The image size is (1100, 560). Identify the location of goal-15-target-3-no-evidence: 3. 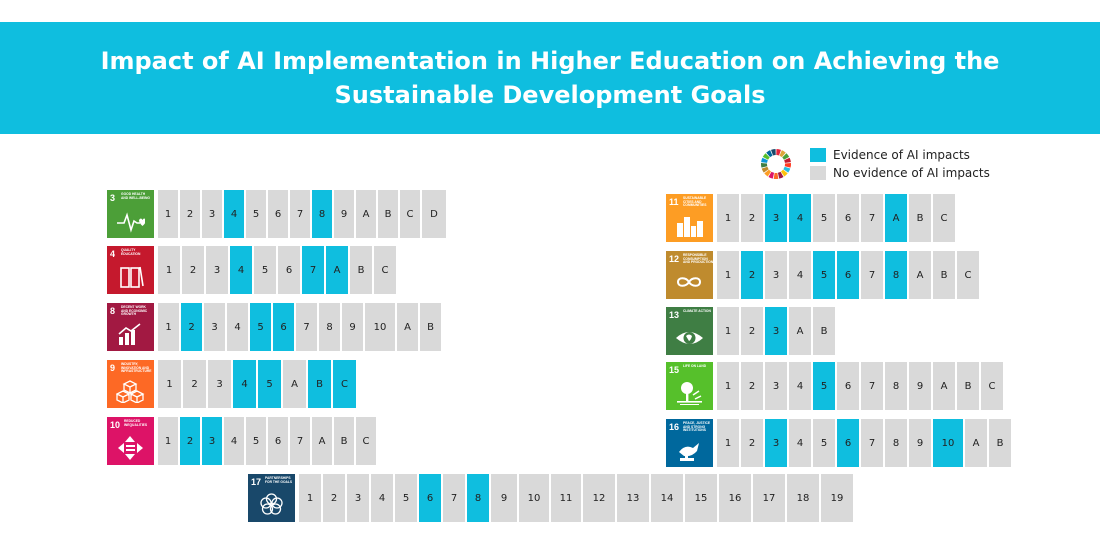
(776, 386).